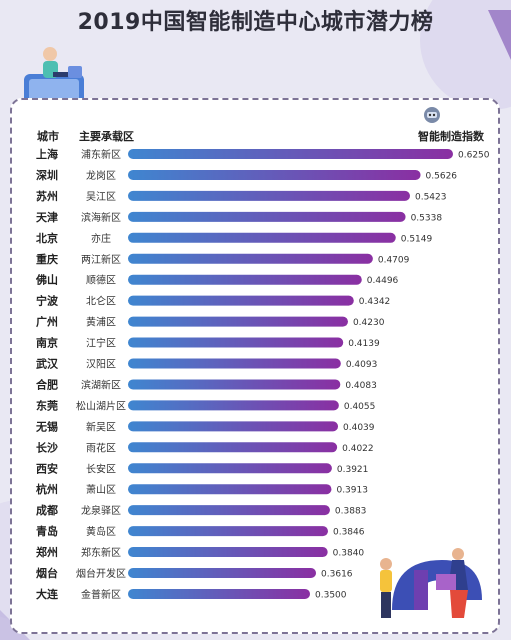  I want to click on chart-row: 重庆 两江新区 0.4709, so click(223, 259).